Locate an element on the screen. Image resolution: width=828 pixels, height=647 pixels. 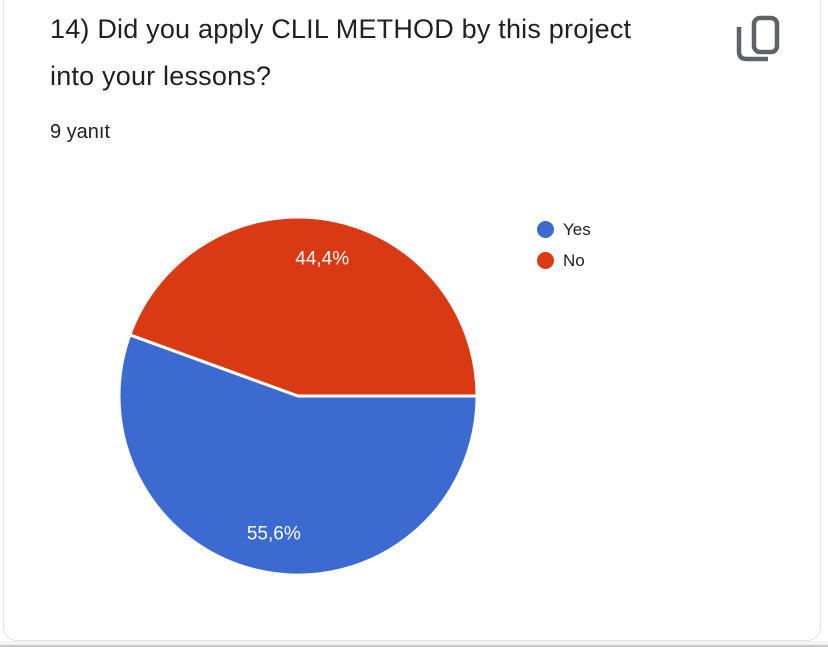
legend-label-yes: Yes is located at coordinates (577, 229).